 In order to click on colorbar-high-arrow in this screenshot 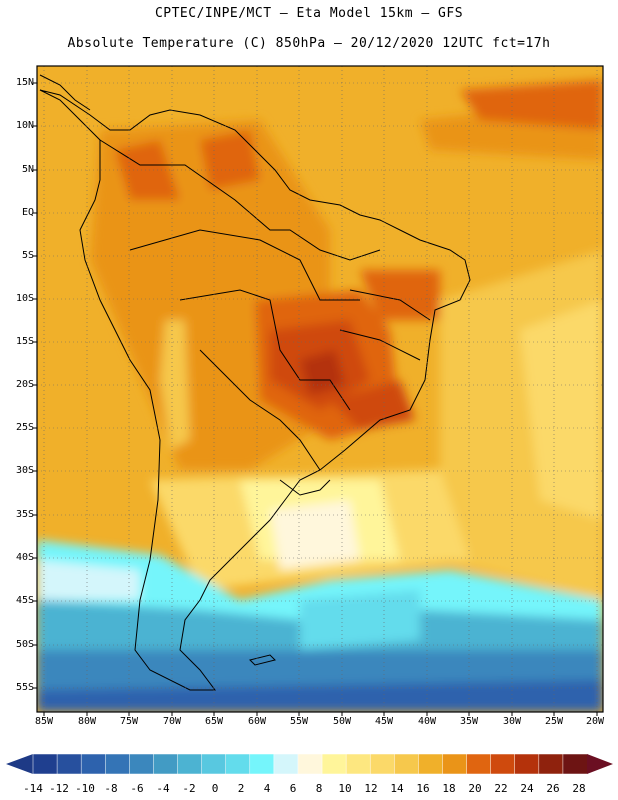, I will do `click(600, 764)`.